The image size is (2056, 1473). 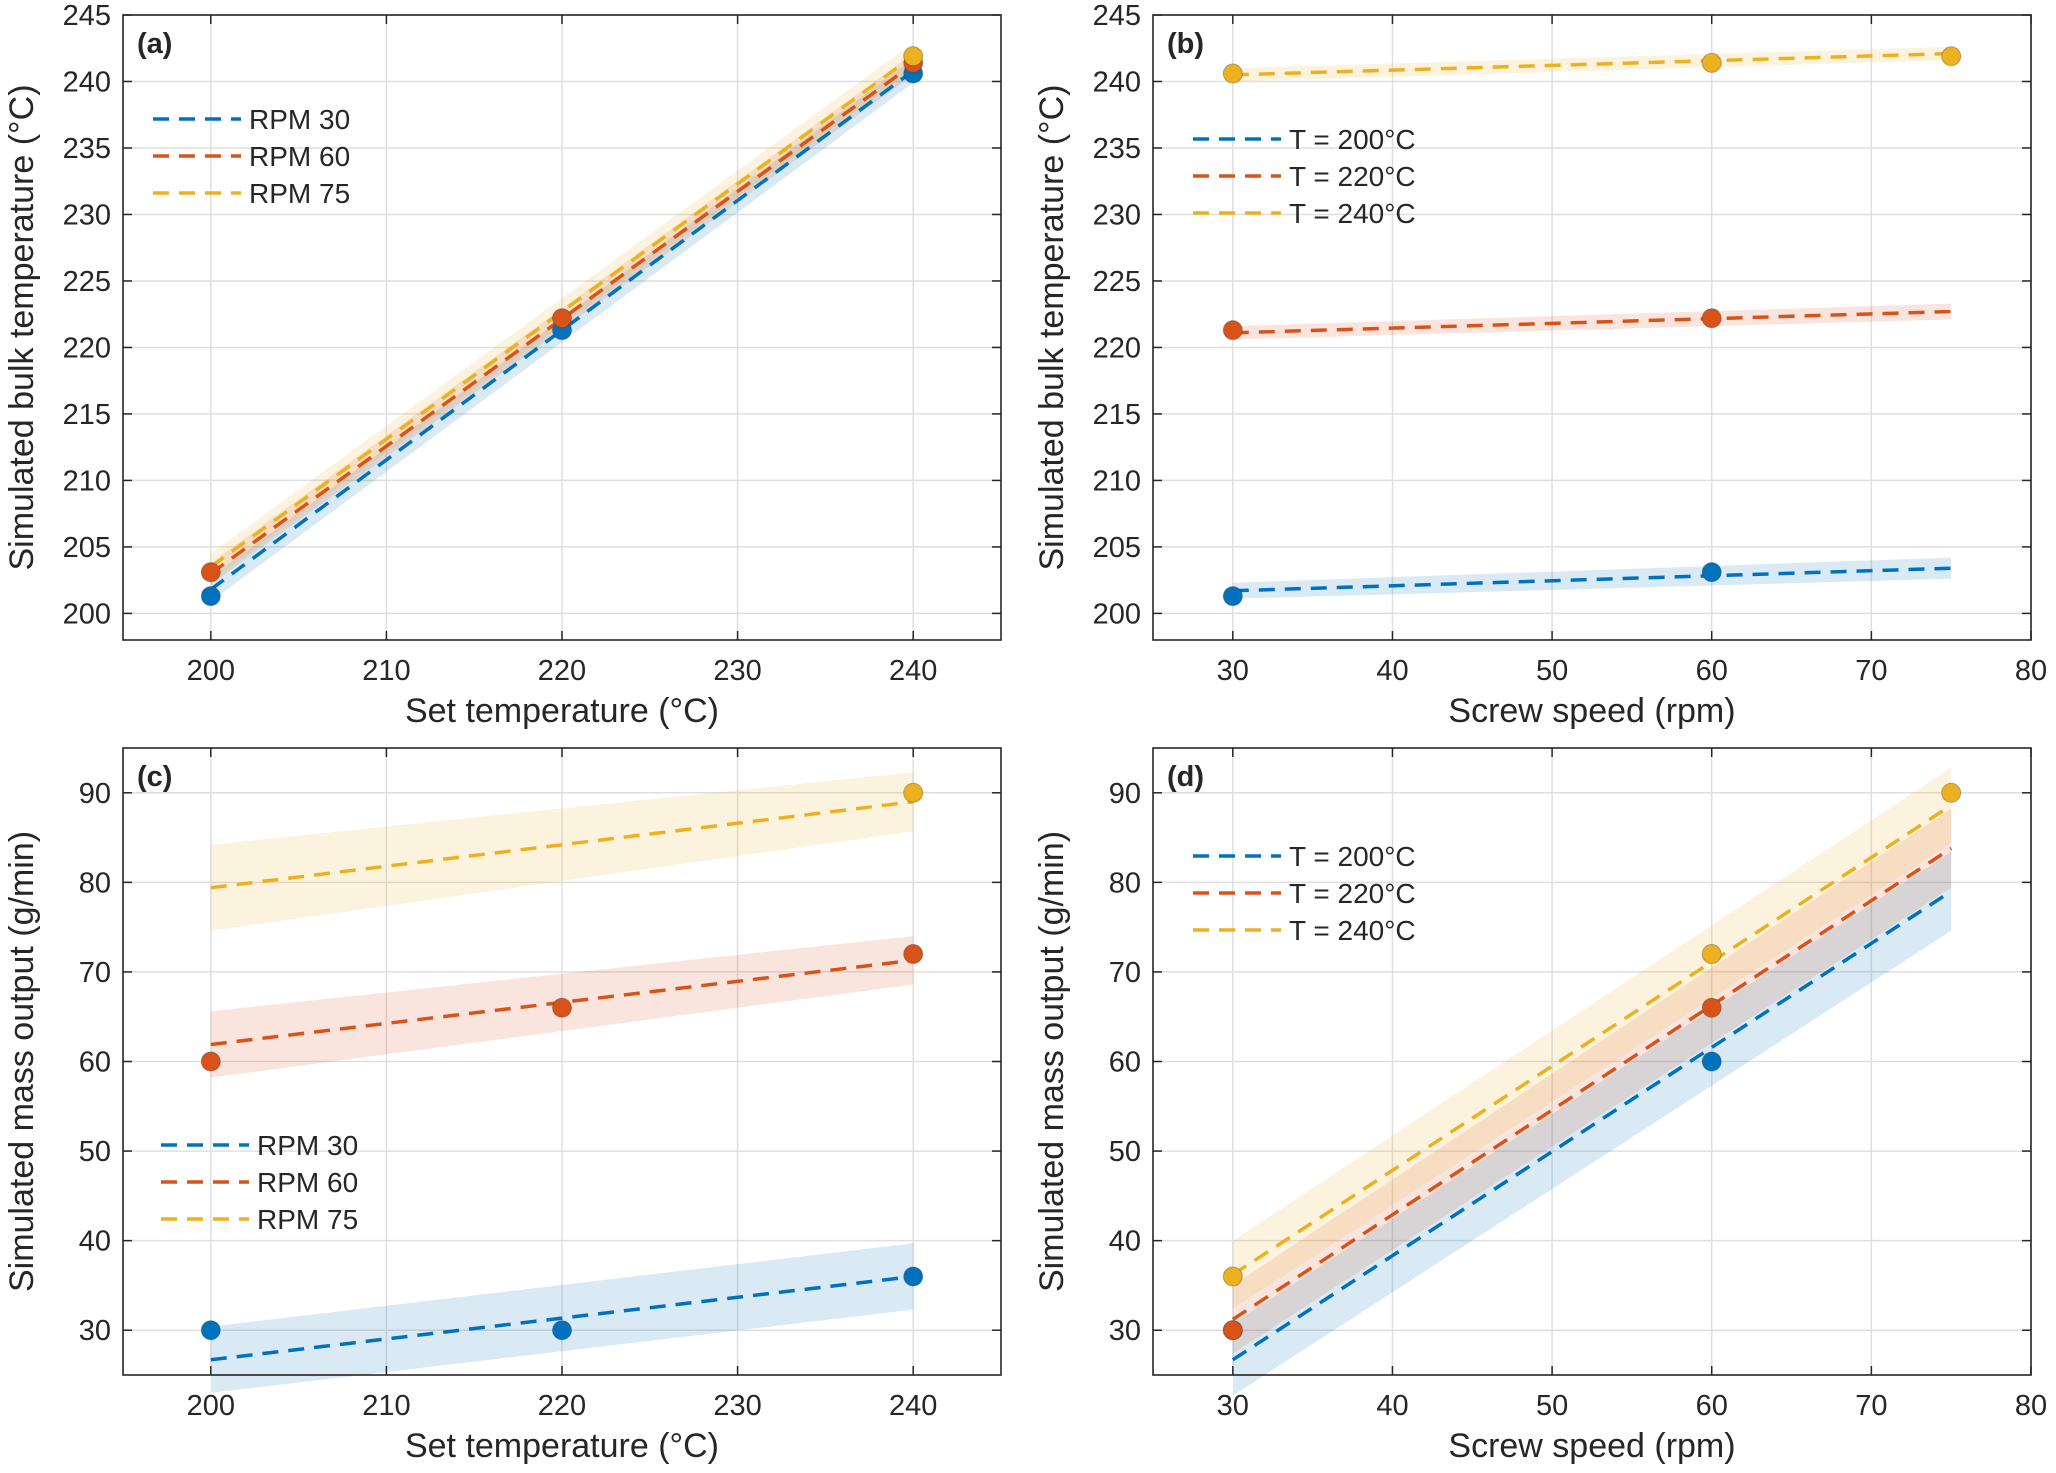 What do you see at coordinates (1117, 415) in the screenshot?
I see `y-tick-label: 215` at bounding box center [1117, 415].